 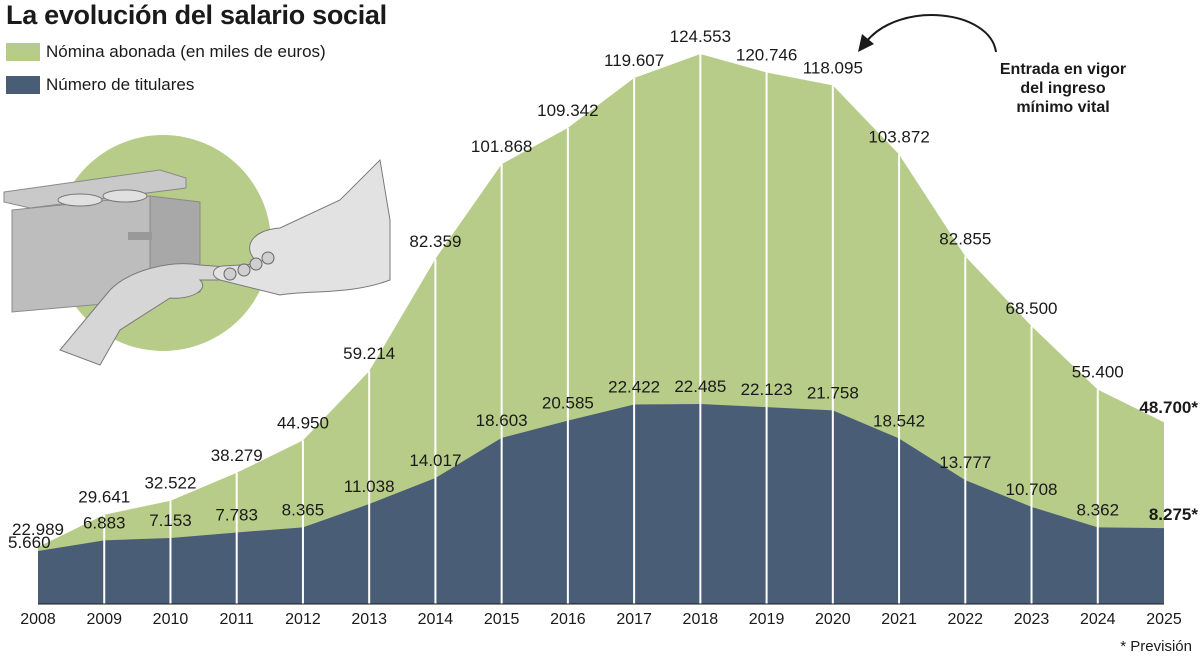 What do you see at coordinates (196, 15) in the screenshot?
I see `chart-title: La evolución del salario social` at bounding box center [196, 15].